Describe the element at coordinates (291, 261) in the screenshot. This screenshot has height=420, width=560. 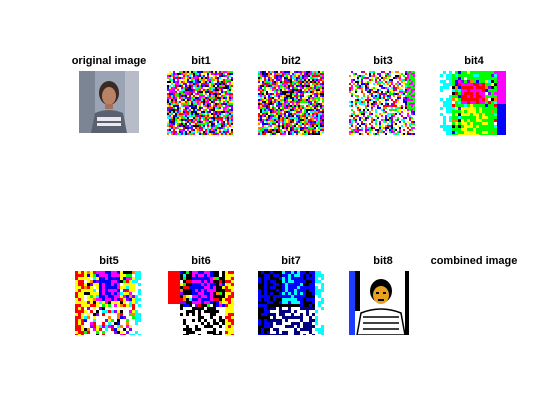
I see `panel-title: bit7` at that location.